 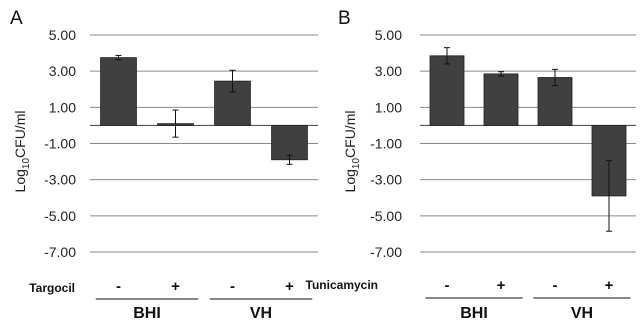 What do you see at coordinates (16, 18) in the screenshot?
I see `panel-label: A` at bounding box center [16, 18].